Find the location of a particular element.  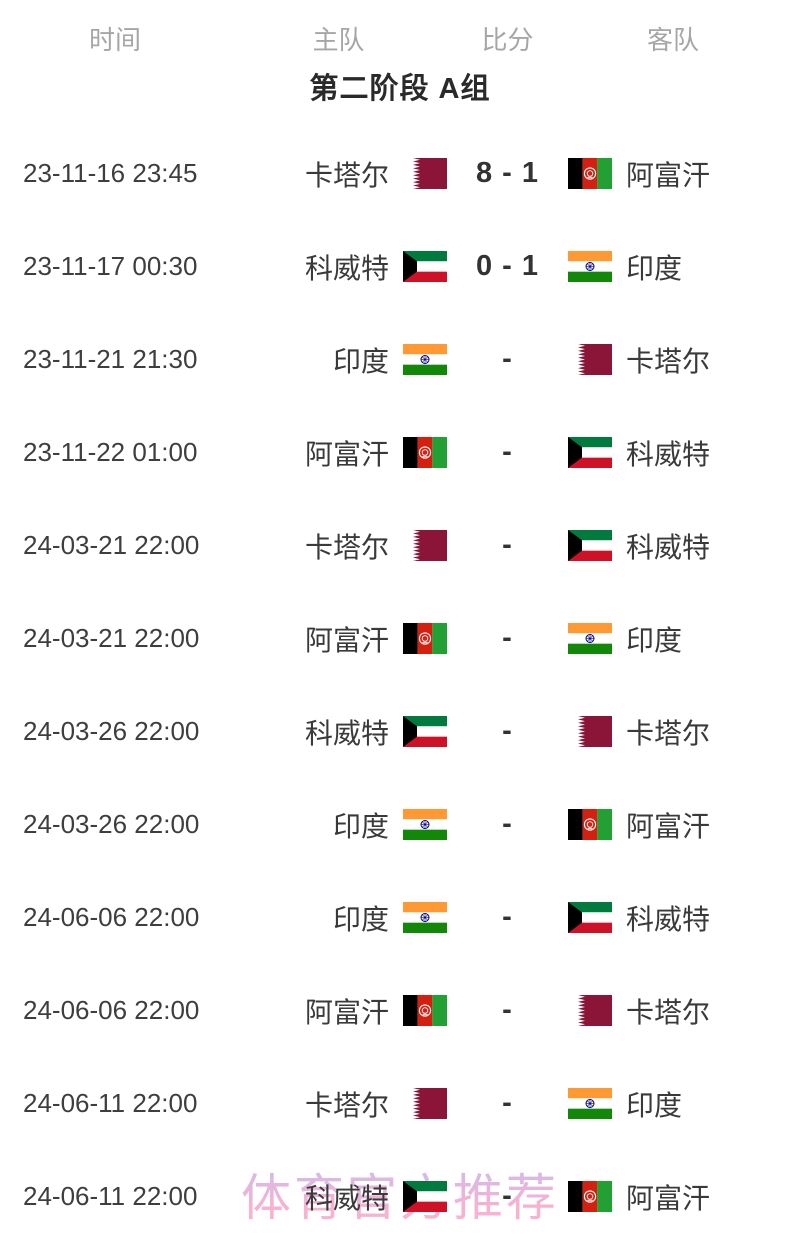

stage-group-title: 第二阶段 A组 is located at coordinates (400, 89).